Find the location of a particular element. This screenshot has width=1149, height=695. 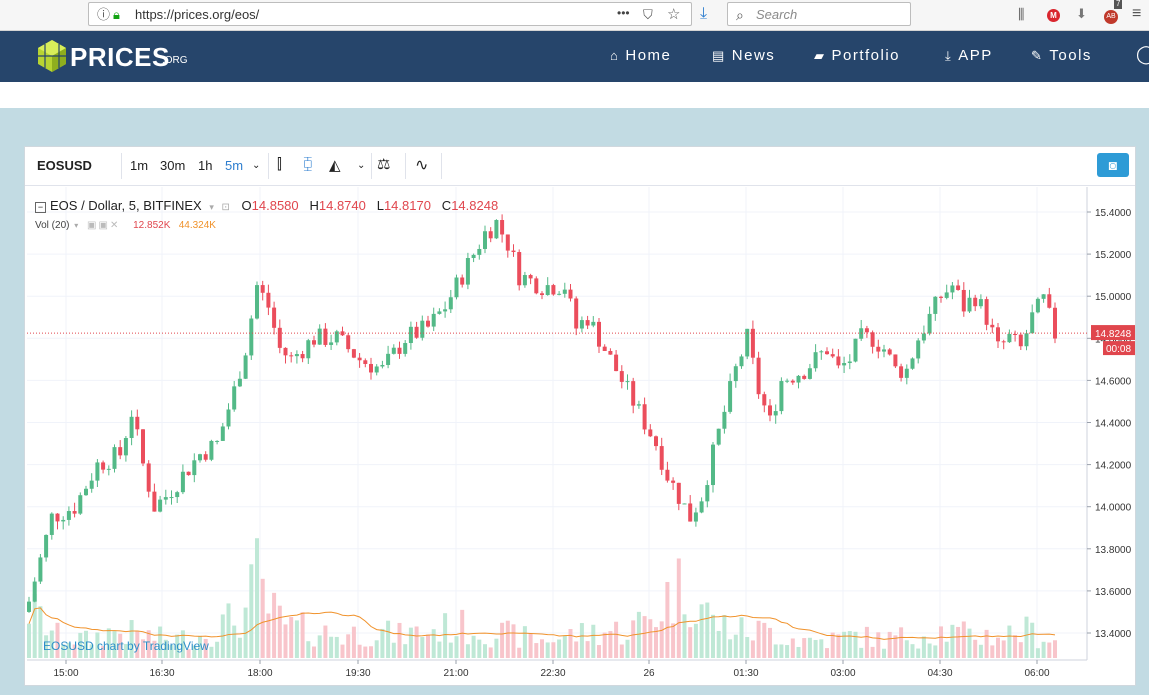

nav-search-icon: ◯ is located at coordinates (1142, 54).